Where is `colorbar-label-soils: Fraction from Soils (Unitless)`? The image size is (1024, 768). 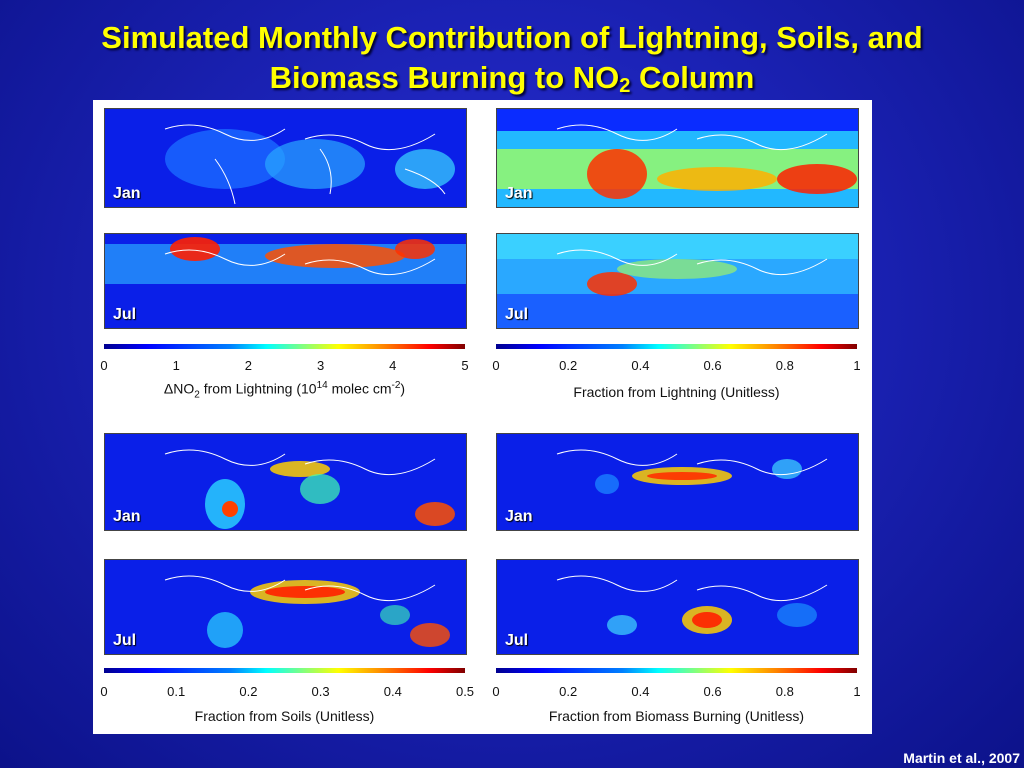 colorbar-label-soils: Fraction from Soils (Unitless) is located at coordinates (284, 716).